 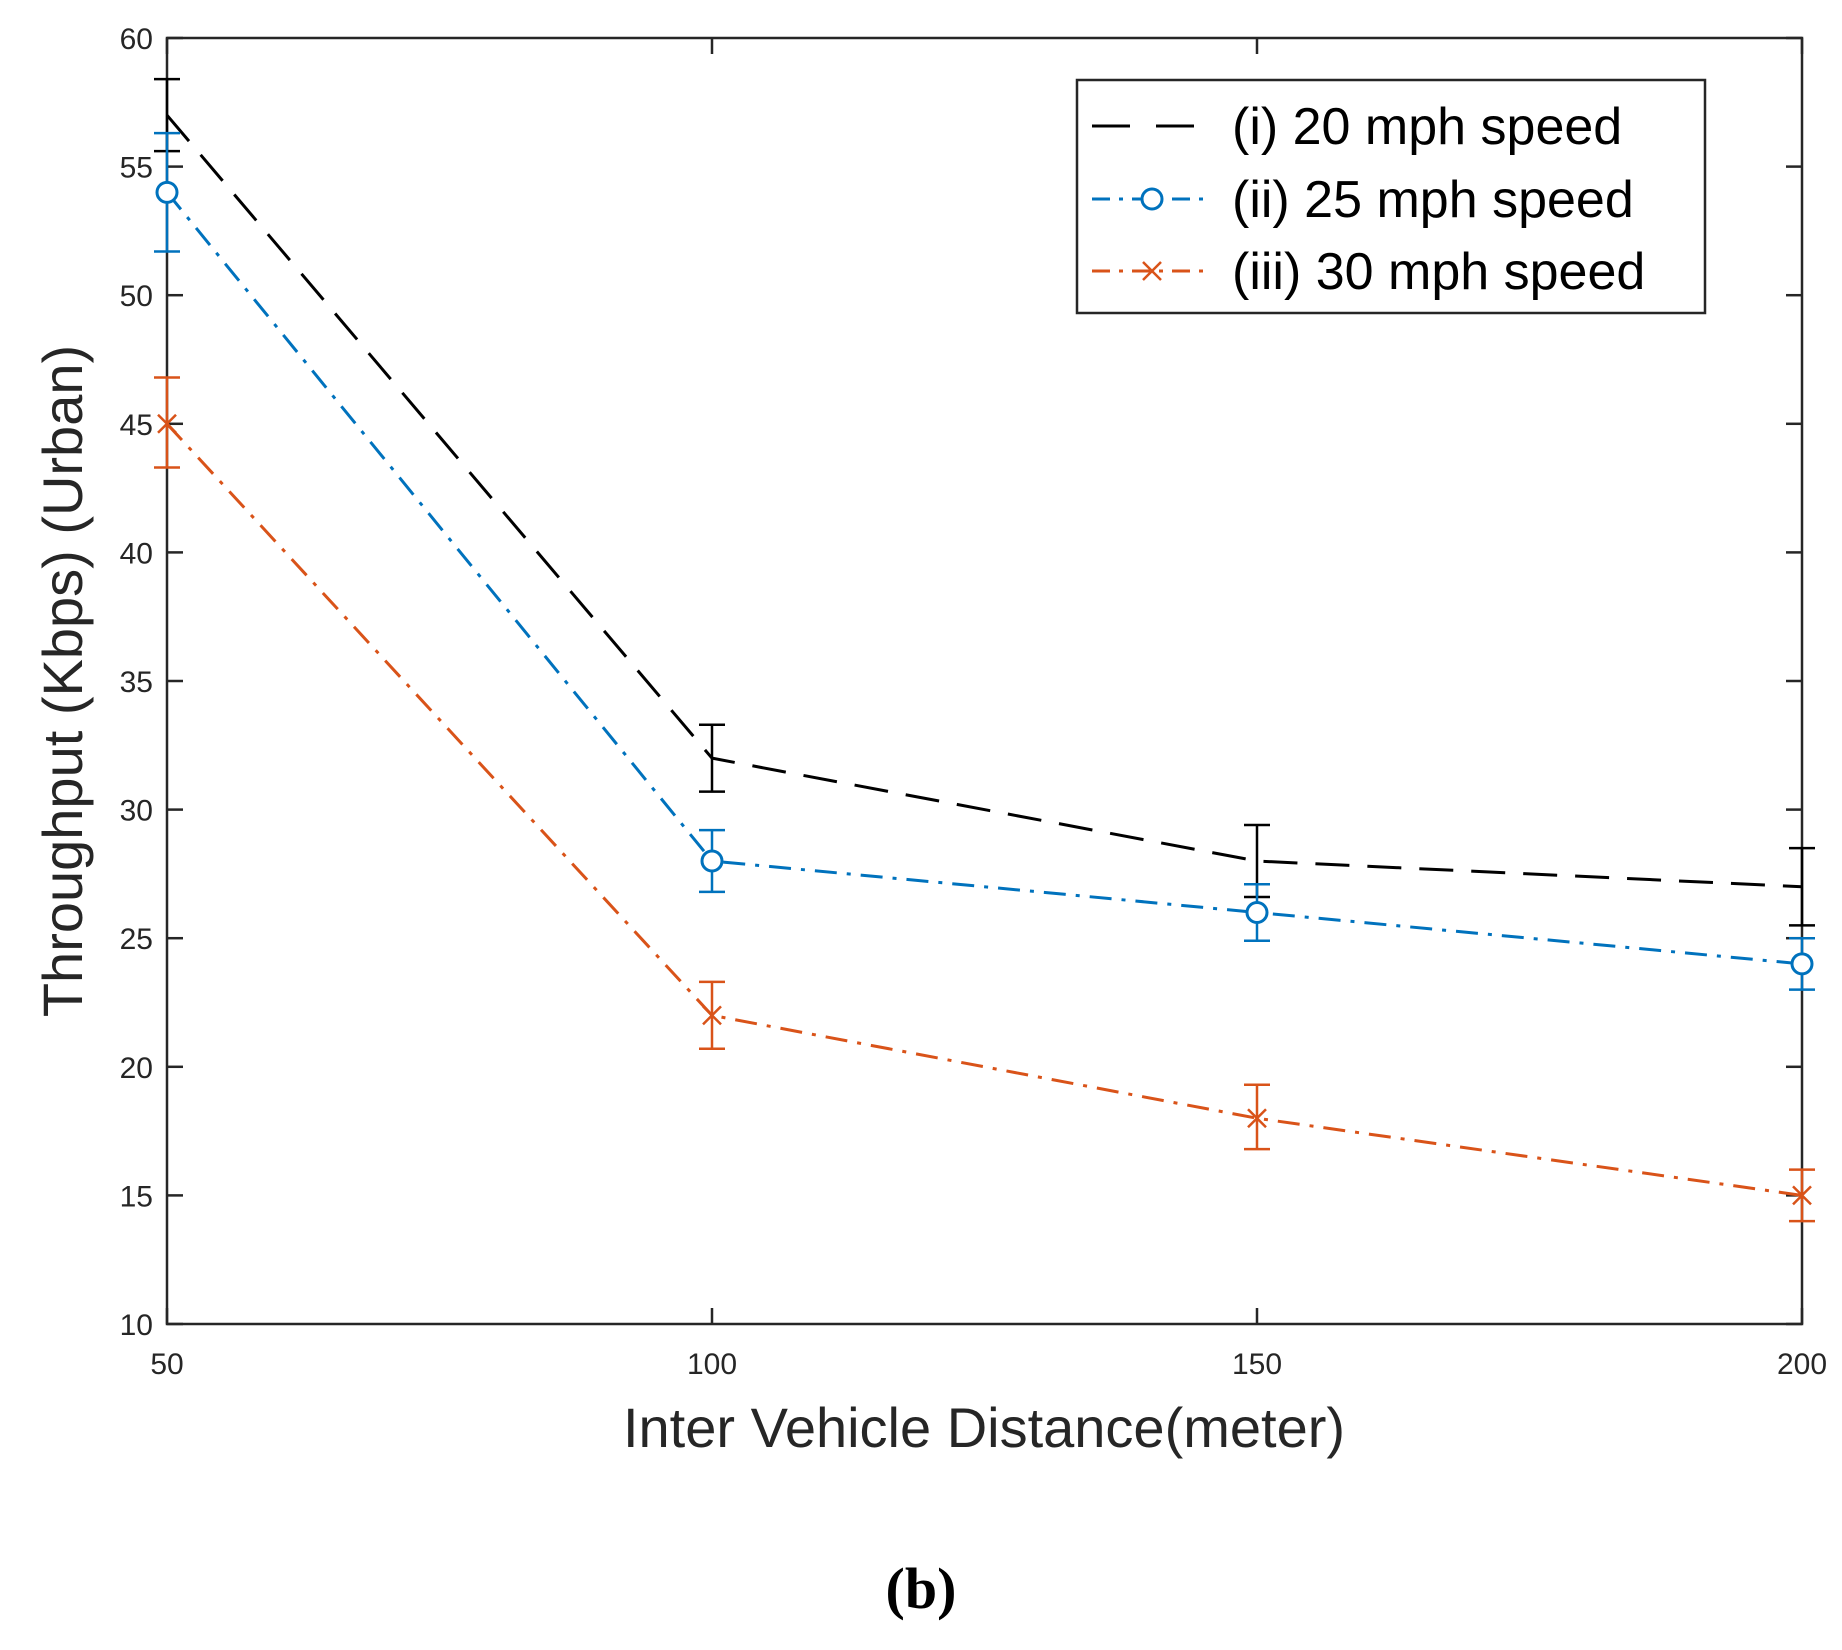 I want to click on legend-entry-3: (iii) 30 mph speed, so click(x=1368, y=272).